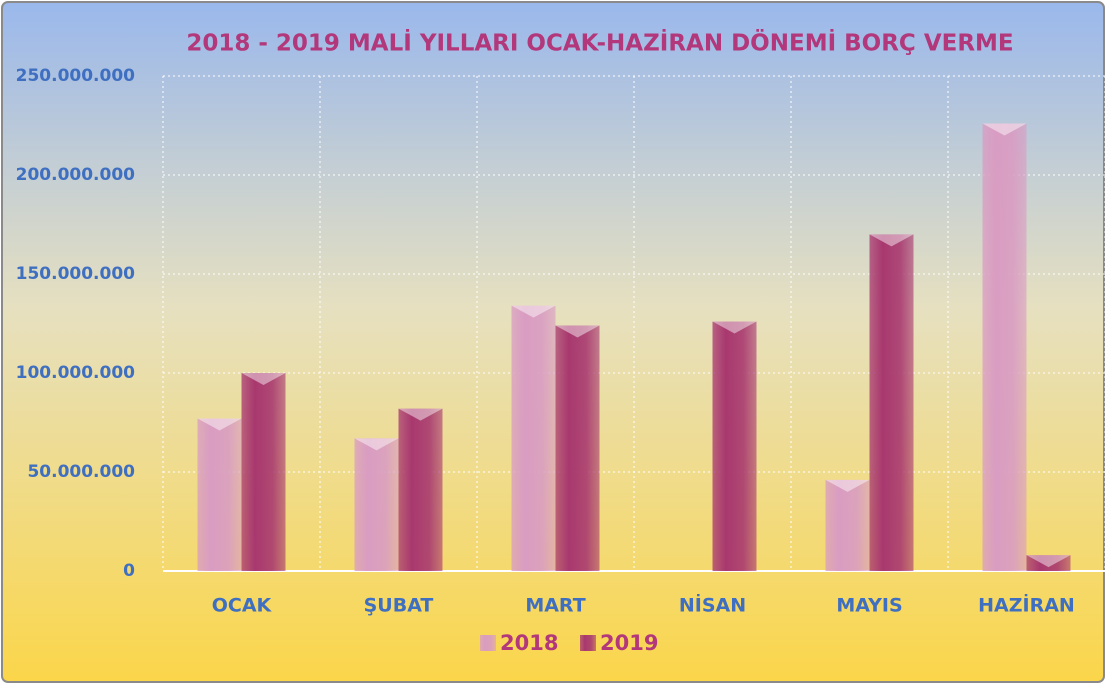  I want to click on y-tick-label: 100.000.000, so click(76, 373).